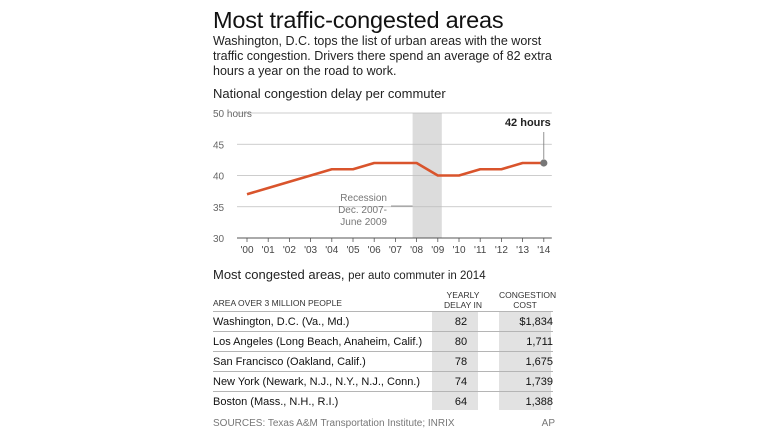 The height and width of the screenshot is (432, 764). I want to click on x-tick-label: '08, so click(416, 250).